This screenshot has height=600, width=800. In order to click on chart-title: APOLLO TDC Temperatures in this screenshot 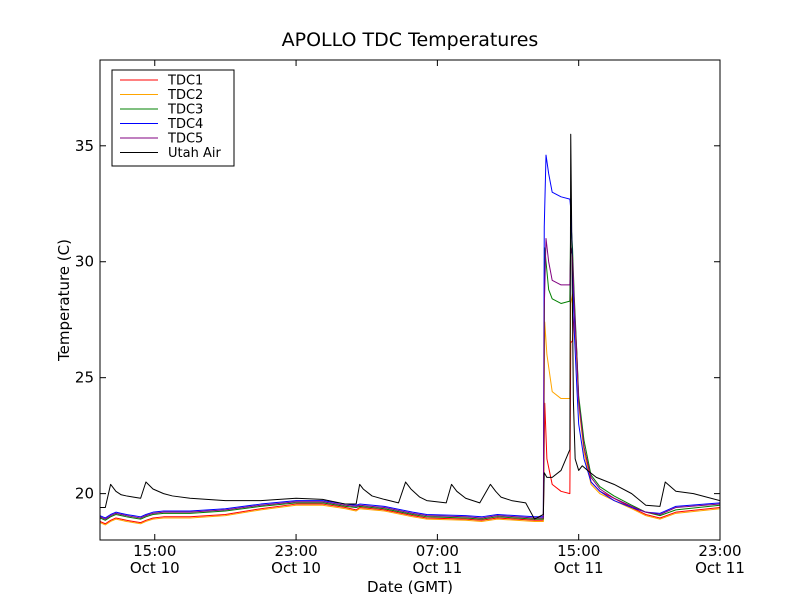, I will do `click(410, 40)`.